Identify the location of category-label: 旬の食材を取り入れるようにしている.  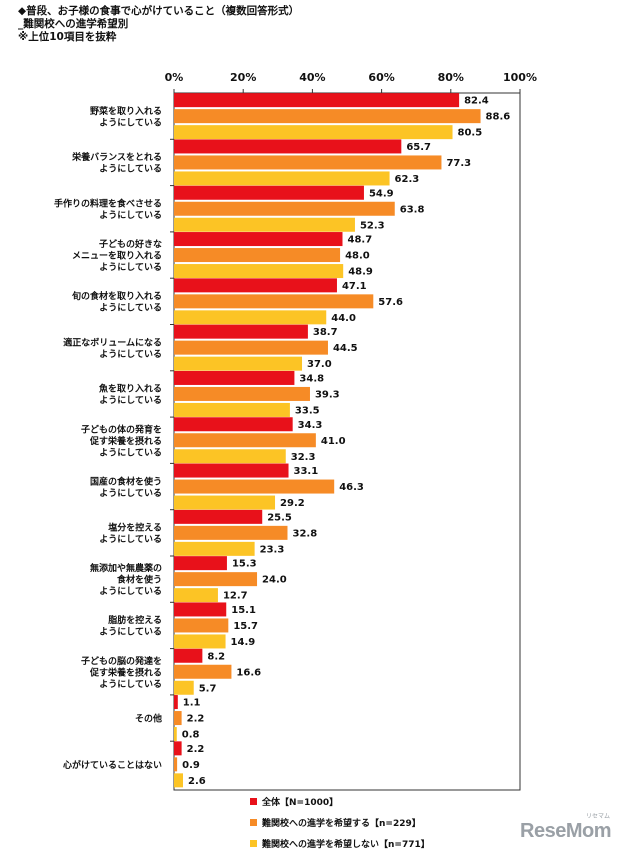
(116, 302).